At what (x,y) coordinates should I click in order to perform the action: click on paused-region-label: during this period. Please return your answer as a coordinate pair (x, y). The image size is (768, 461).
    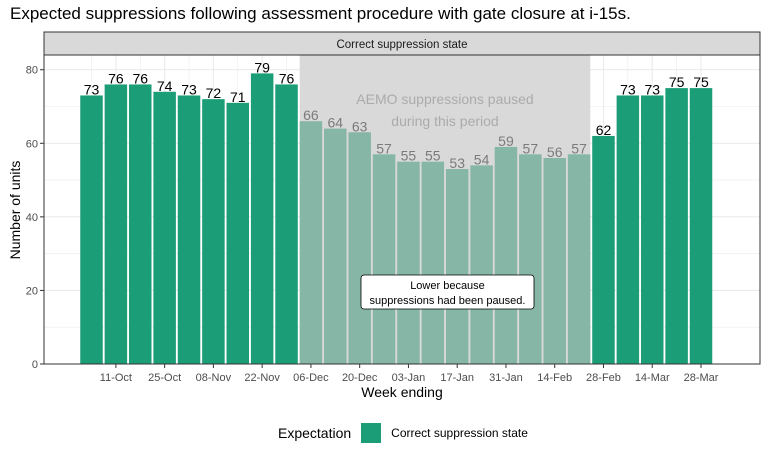
    Looking at the image, I should click on (444, 121).